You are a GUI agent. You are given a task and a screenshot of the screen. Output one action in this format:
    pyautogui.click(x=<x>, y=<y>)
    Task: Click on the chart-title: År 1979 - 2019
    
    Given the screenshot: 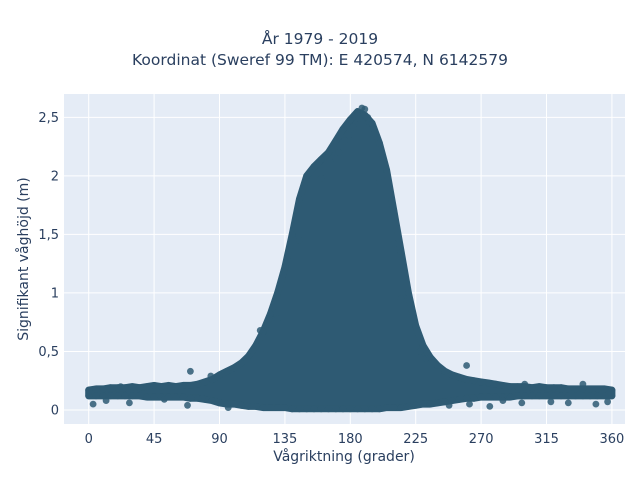 What is the action you would take?
    pyautogui.click(x=320, y=39)
    